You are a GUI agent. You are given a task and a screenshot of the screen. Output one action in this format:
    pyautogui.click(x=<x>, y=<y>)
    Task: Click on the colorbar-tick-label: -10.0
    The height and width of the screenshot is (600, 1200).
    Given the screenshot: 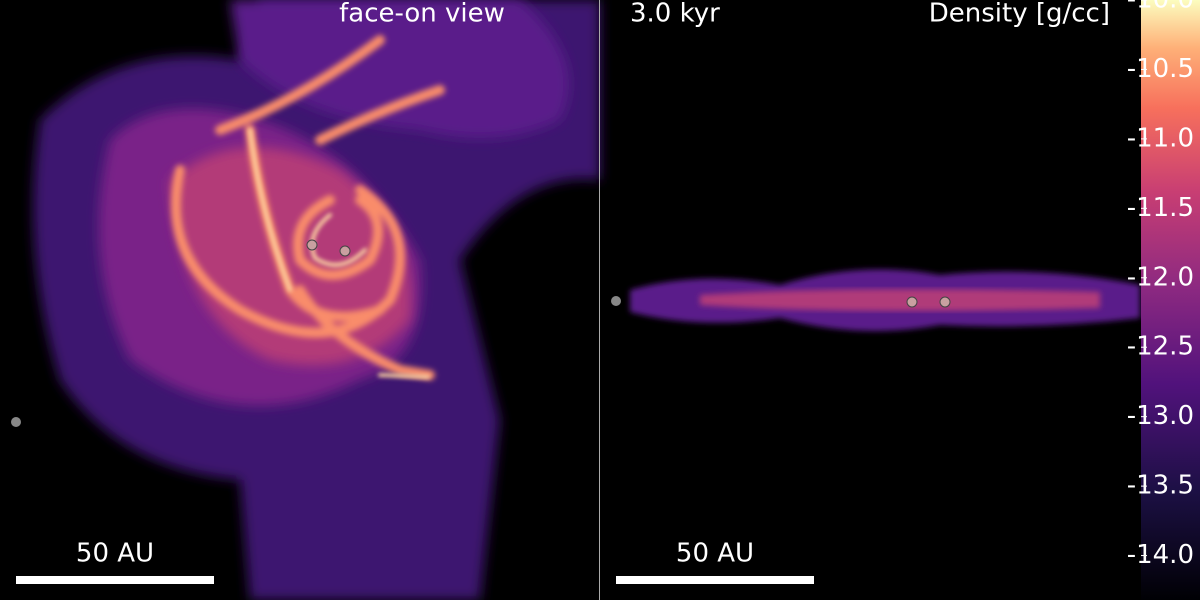 What is the action you would take?
    pyautogui.click(x=1160, y=7)
    